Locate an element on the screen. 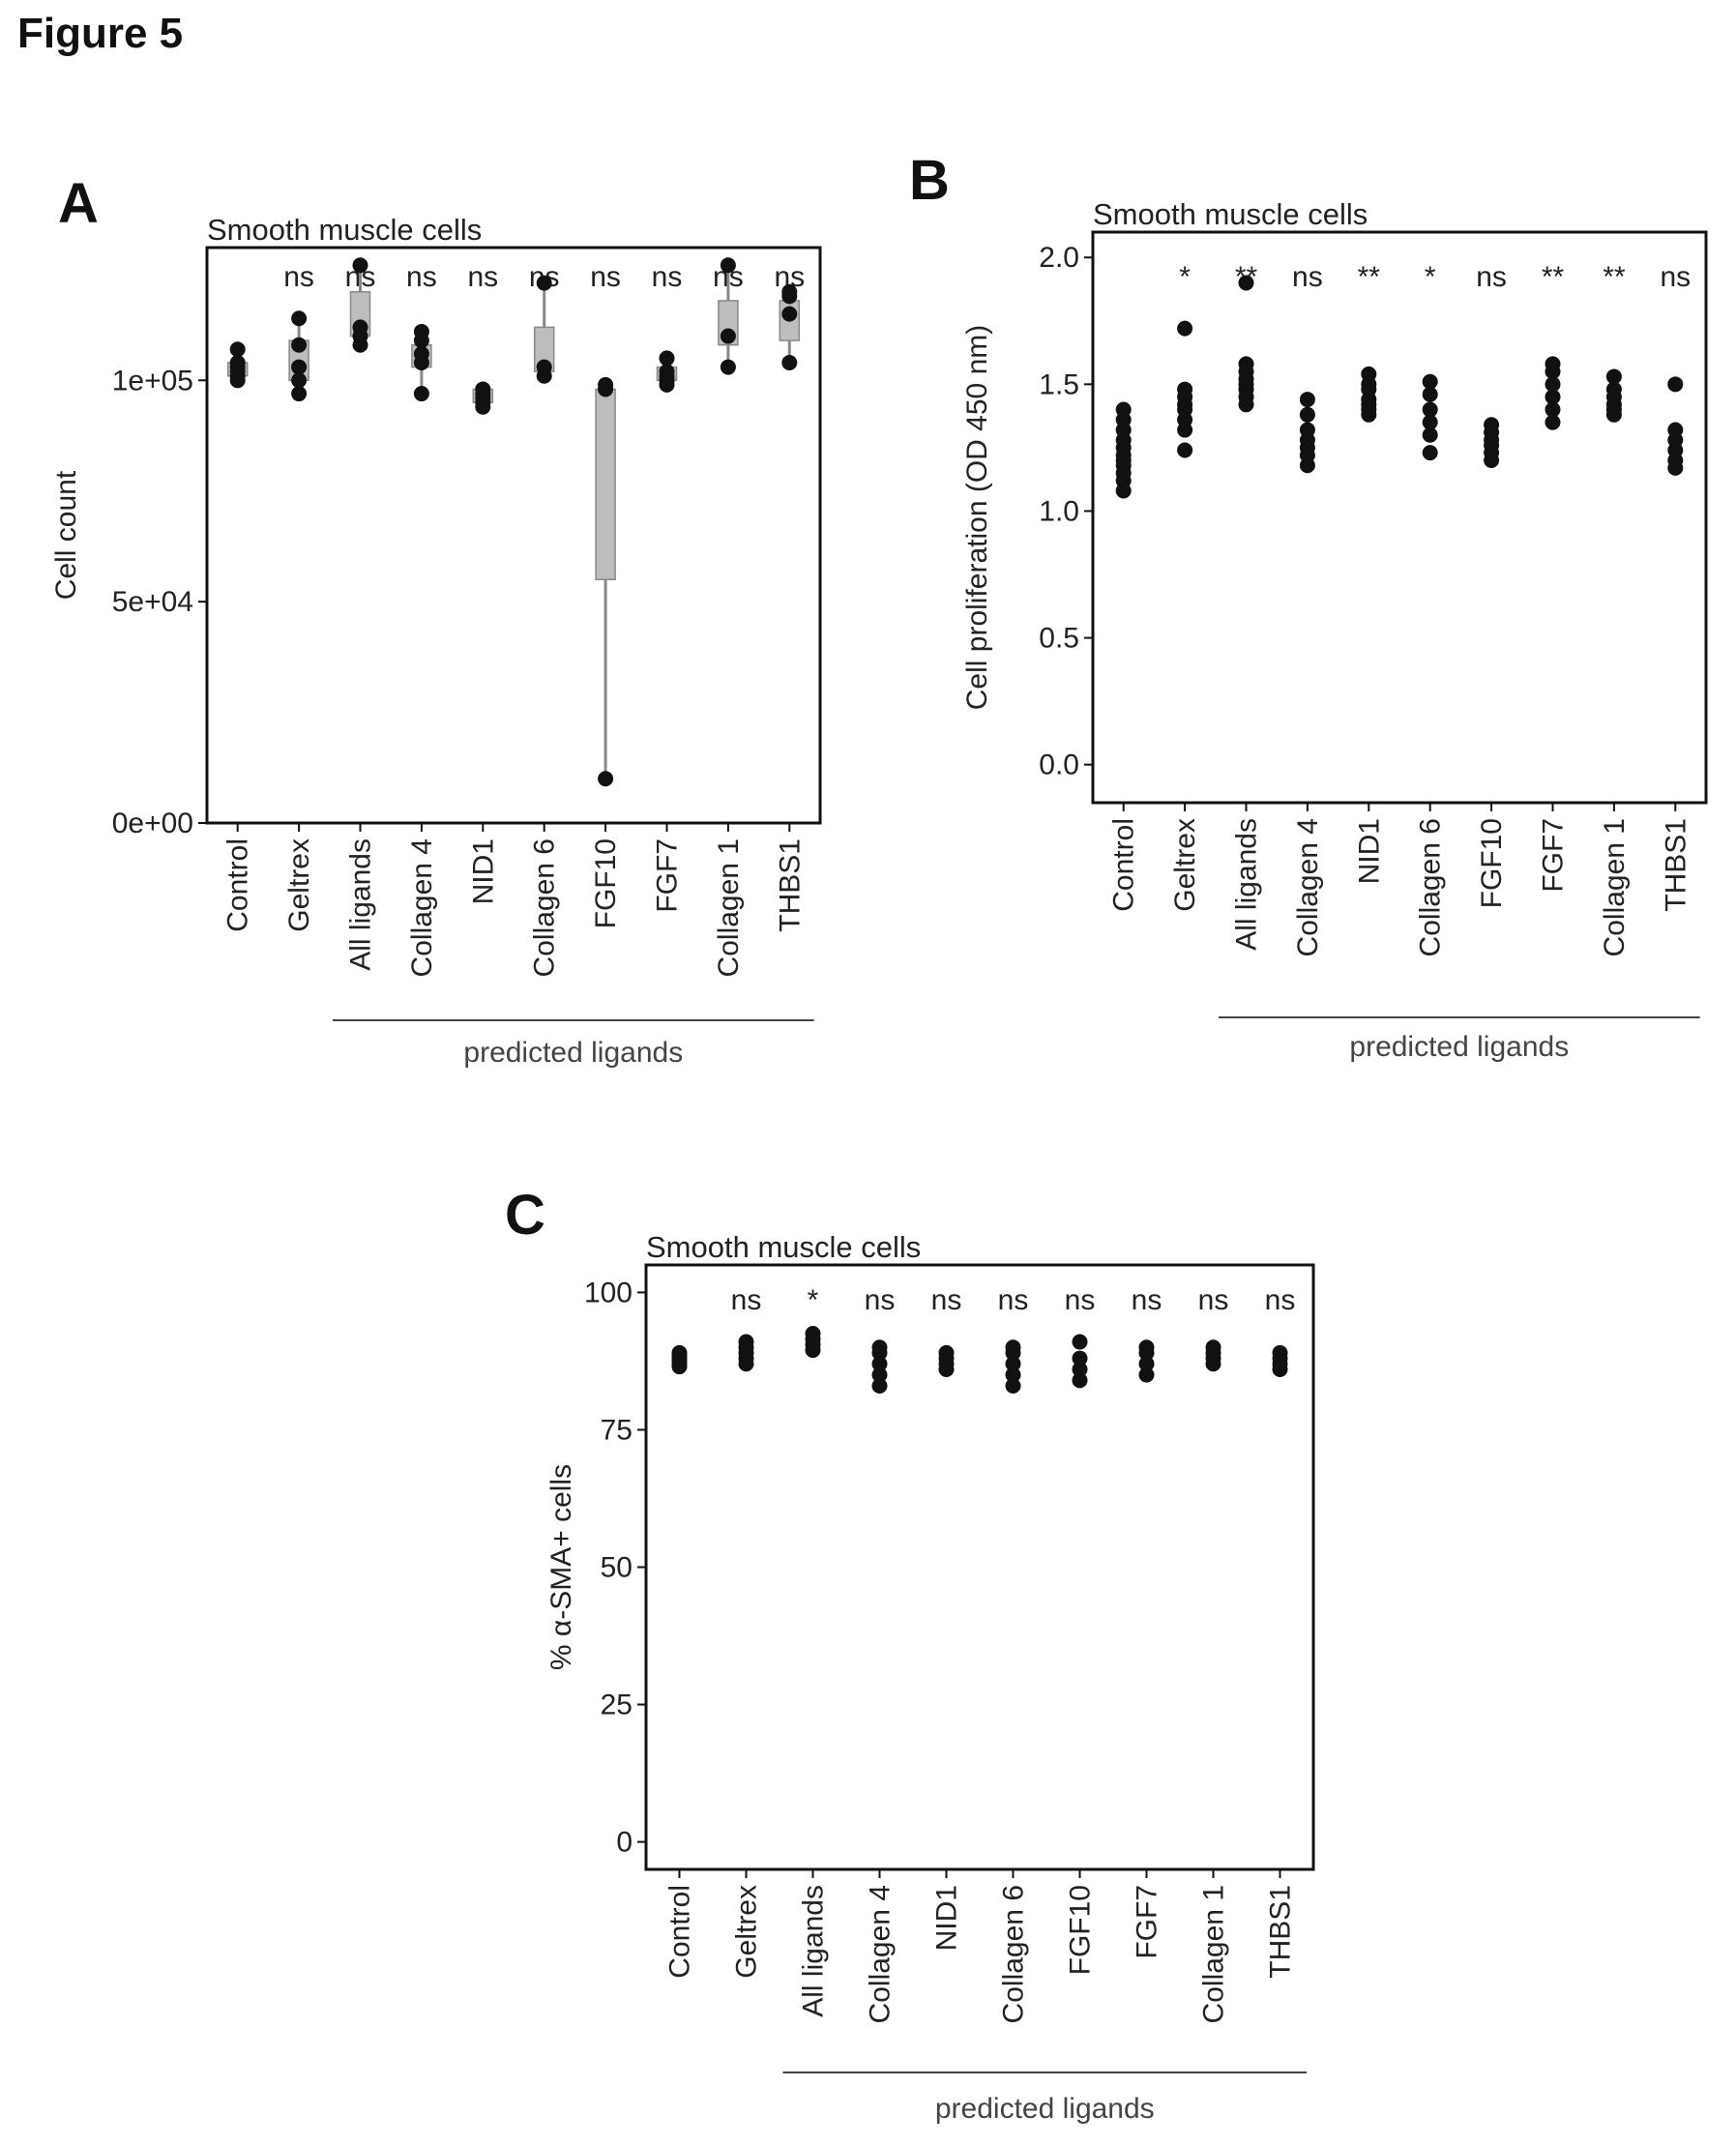 This screenshot has height=2145, width=1736. y-axis-label: % α-SMA+ cells is located at coordinates (561, 1567).